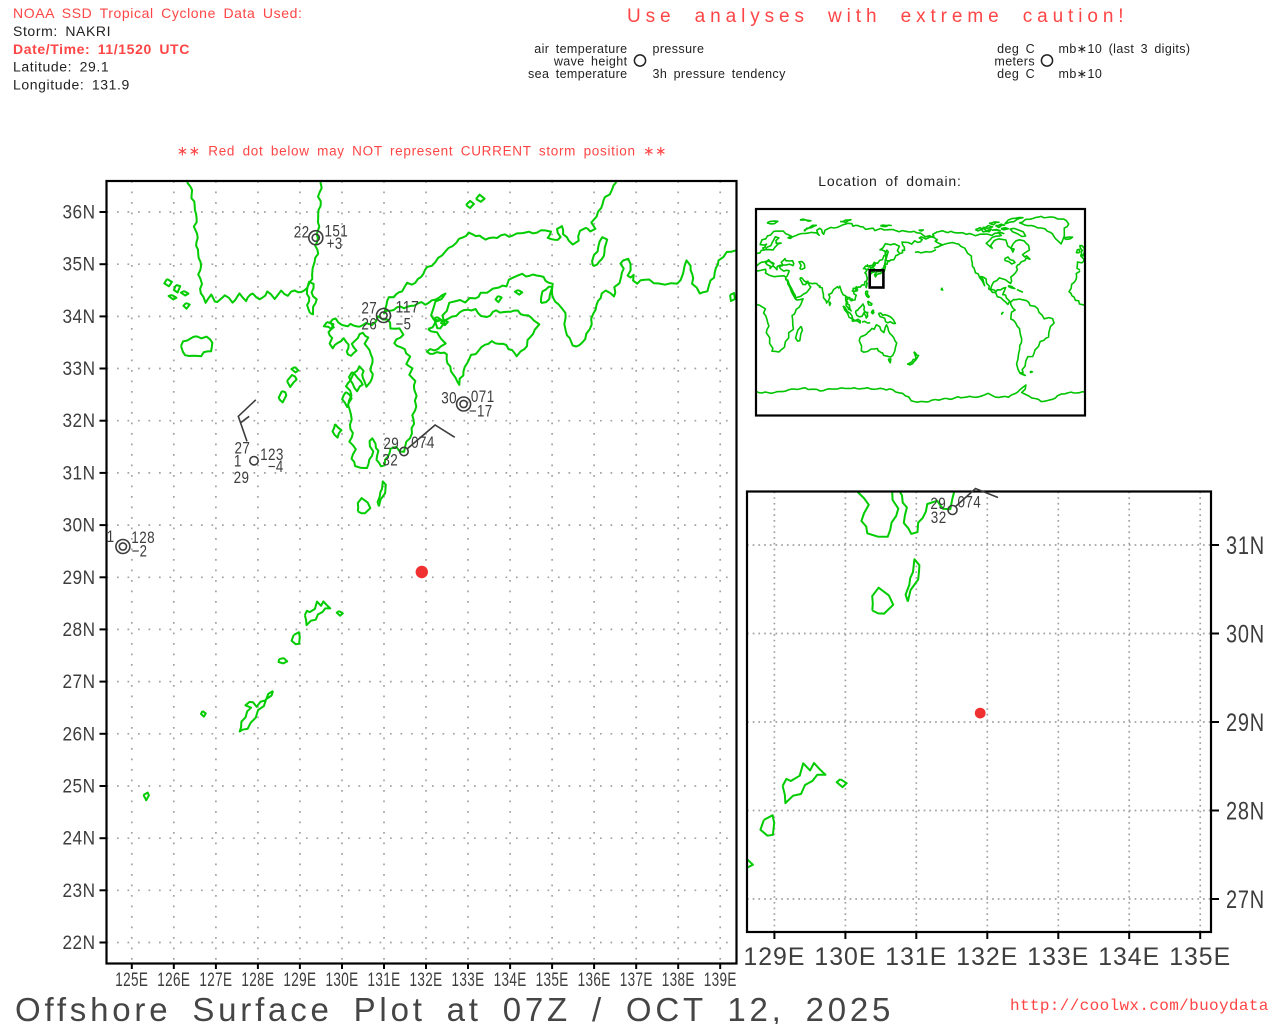 This screenshot has height=1024, width=1280. What do you see at coordinates (79, 421) in the screenshot?
I see `svg-text: 32N` at bounding box center [79, 421].